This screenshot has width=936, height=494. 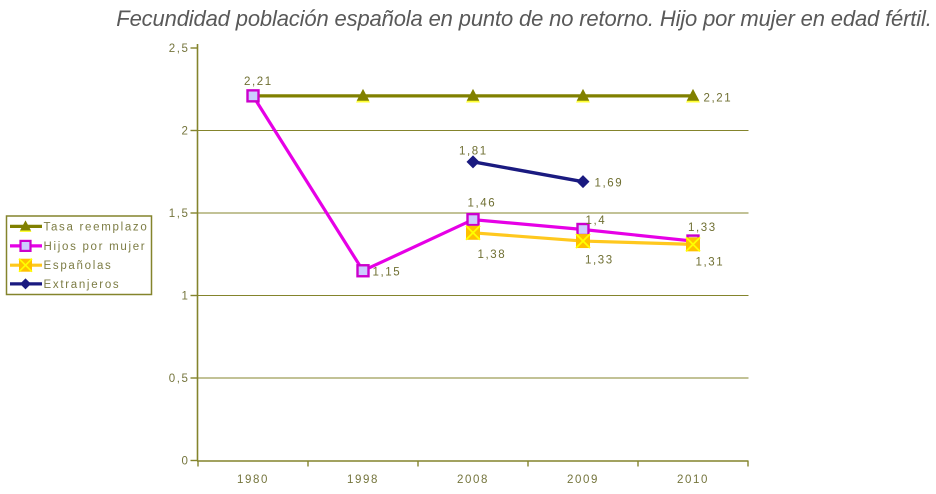 I want to click on svg-text: 1, so click(x=186, y=297).